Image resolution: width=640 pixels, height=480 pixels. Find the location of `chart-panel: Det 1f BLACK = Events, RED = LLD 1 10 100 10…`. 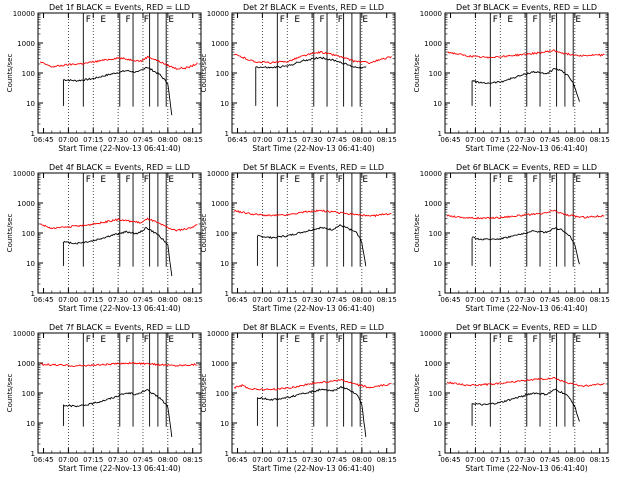

chart-panel: Det 1f BLACK = Events, RED = LLD 1 10 100 10… is located at coordinates (104, 78).